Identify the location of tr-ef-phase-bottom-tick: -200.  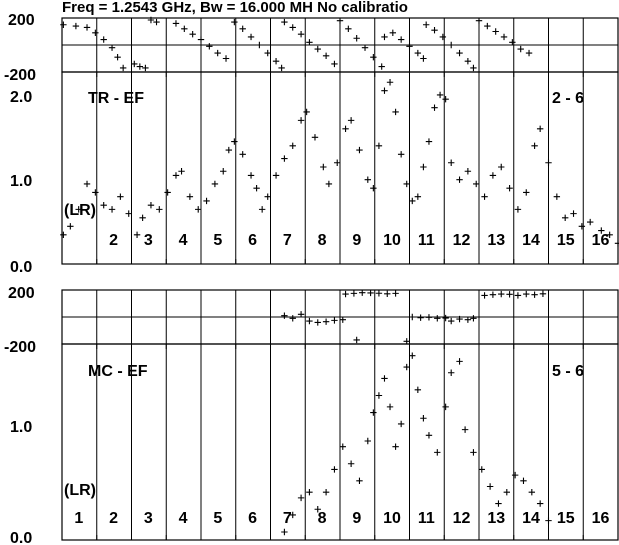
(20, 75).